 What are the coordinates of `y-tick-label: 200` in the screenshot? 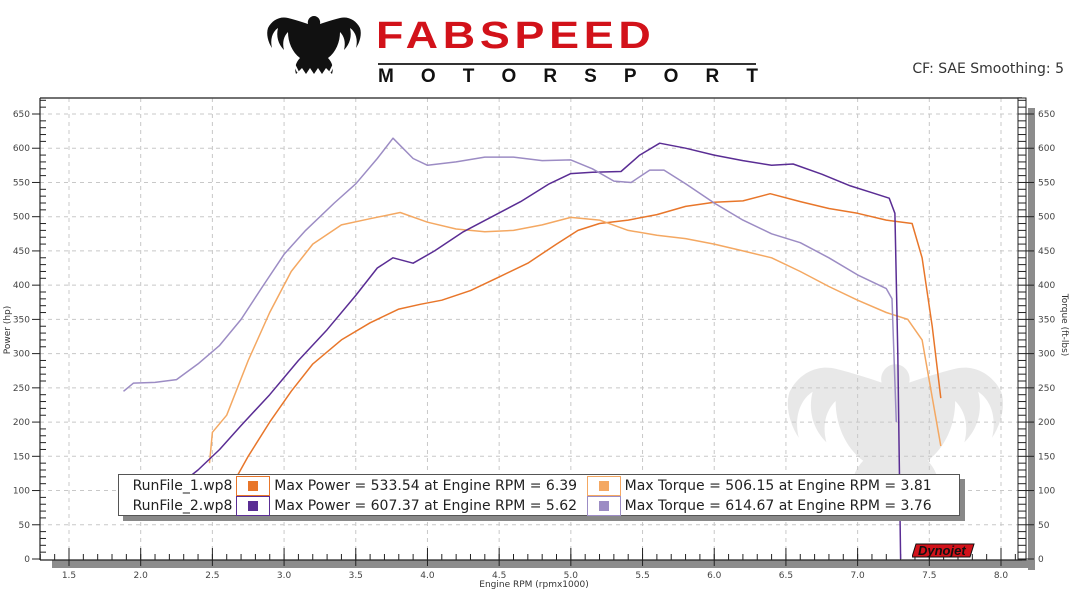 It's located at (21, 423).